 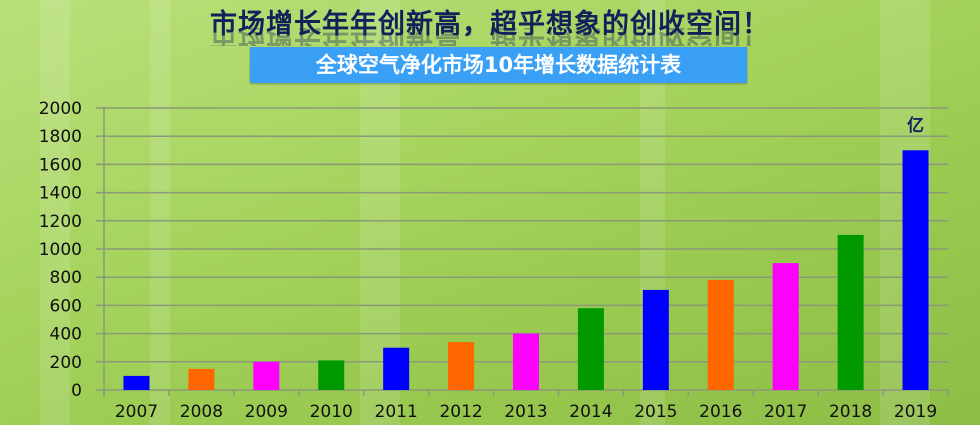 I want to click on x-tick-label: 2018, so click(x=850, y=412).